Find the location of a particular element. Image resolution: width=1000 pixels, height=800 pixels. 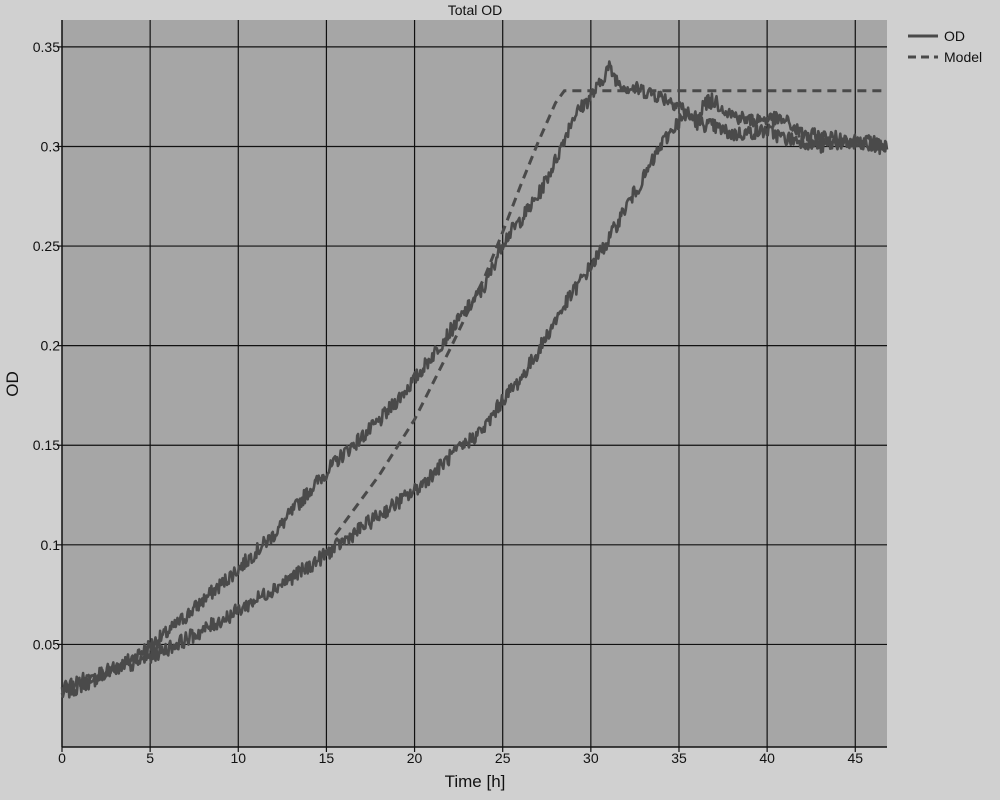

y-tick-label: 0.2 is located at coordinates (51, 346).